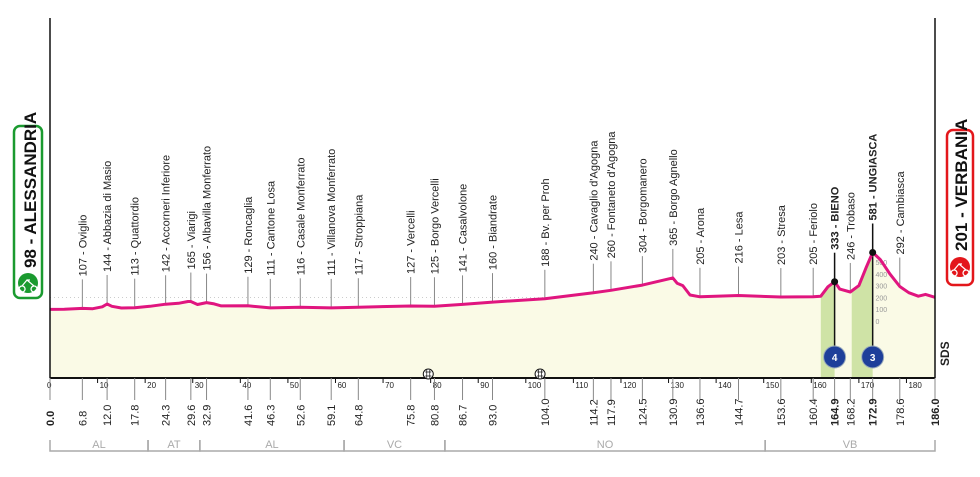 This screenshot has height=477, width=980. I want to click on x-tick-label: 170, so click(868, 385).